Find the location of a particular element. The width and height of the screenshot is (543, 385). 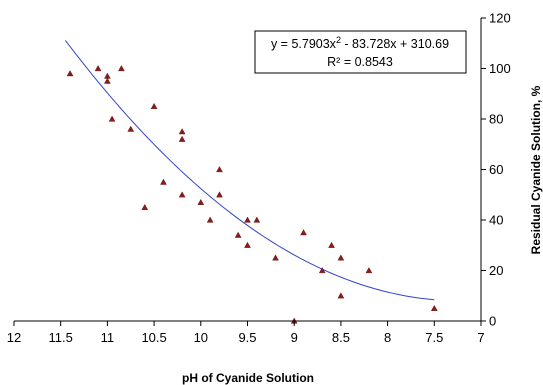

x-tick-label: 12 is located at coordinates (14, 337).